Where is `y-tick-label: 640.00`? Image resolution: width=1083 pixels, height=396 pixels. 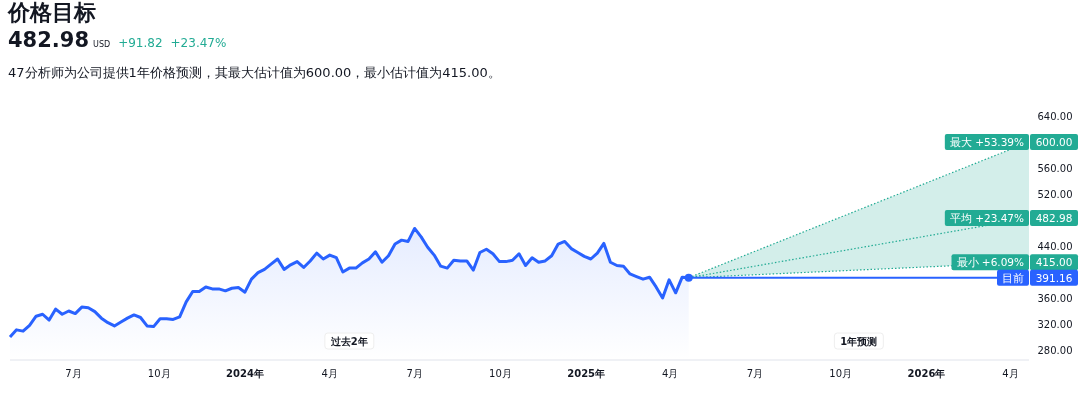
y-tick-label: 640.00 is located at coordinates (1055, 116).